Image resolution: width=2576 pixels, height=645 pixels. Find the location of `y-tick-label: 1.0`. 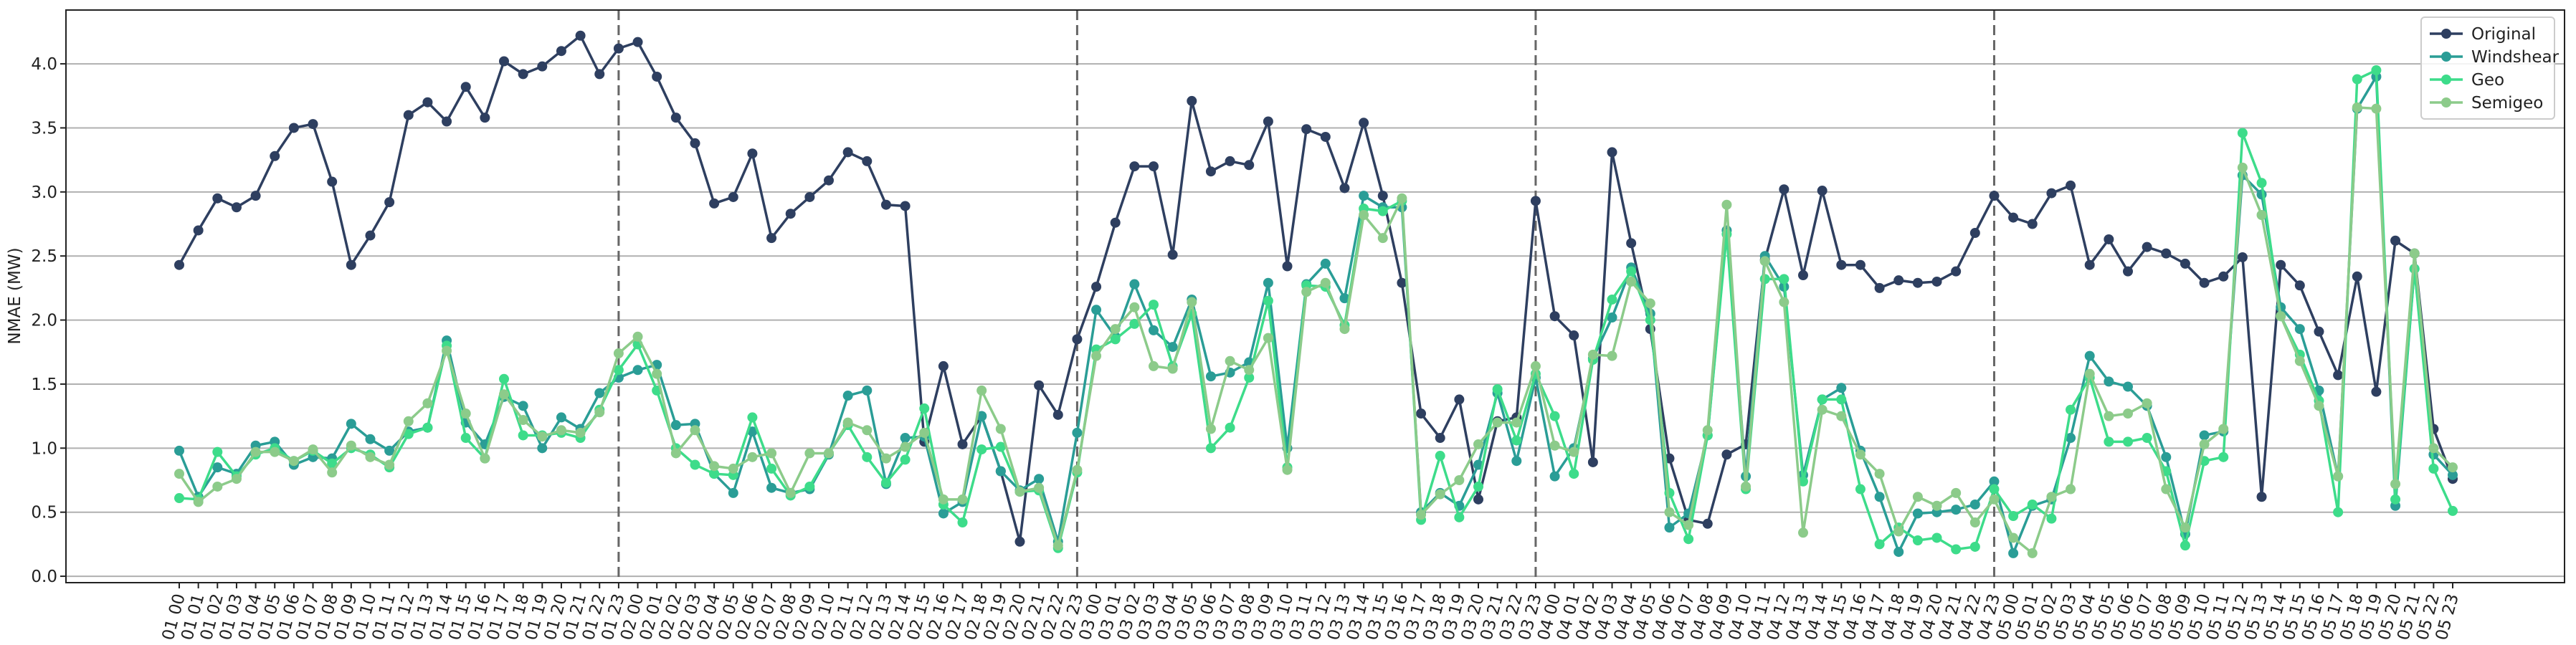

y-tick-label: 1.0 is located at coordinates (44, 449).